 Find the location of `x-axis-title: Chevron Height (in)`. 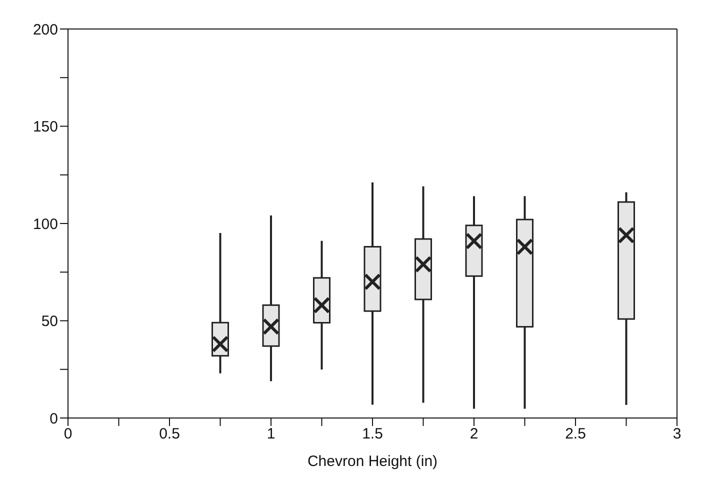

x-axis-title: Chevron Height (in) is located at coordinates (372, 461).